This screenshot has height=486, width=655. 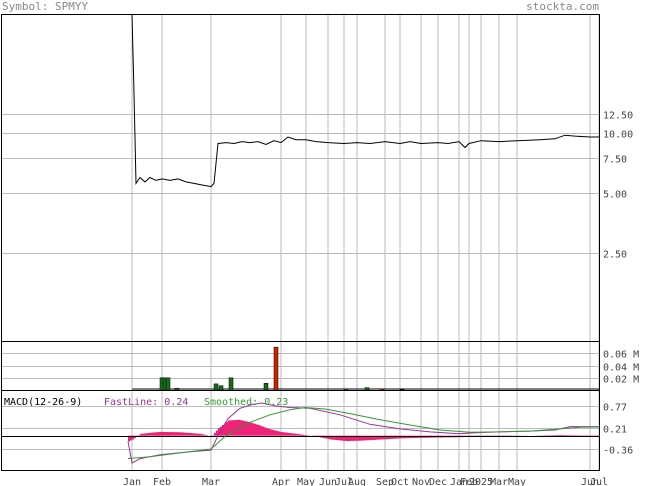 What do you see at coordinates (599, 481) in the screenshot?
I see `x-tick-label: Jul` at bounding box center [599, 481].